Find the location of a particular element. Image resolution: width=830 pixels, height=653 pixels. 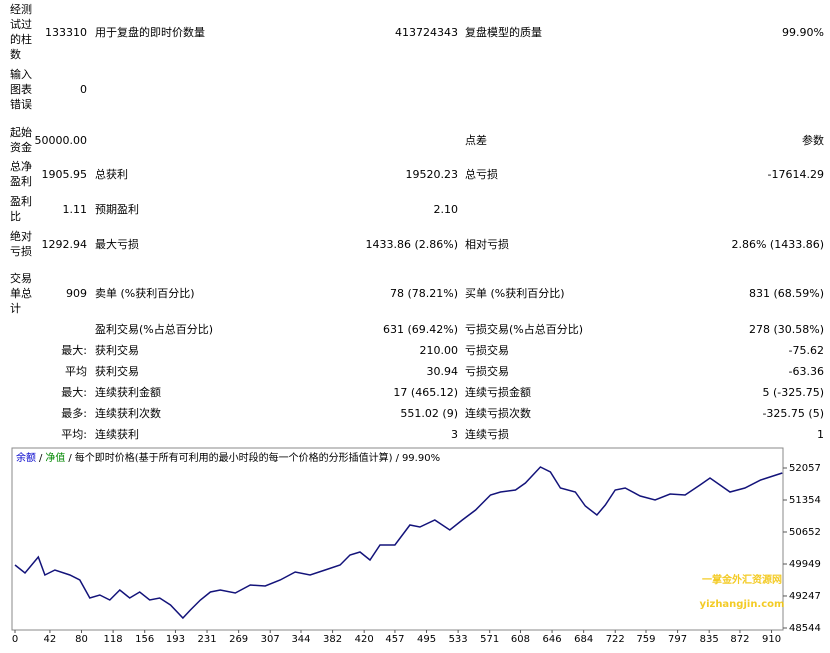

field-label: 亏损交易(%占总百分比) is located at coordinates (524, 329).